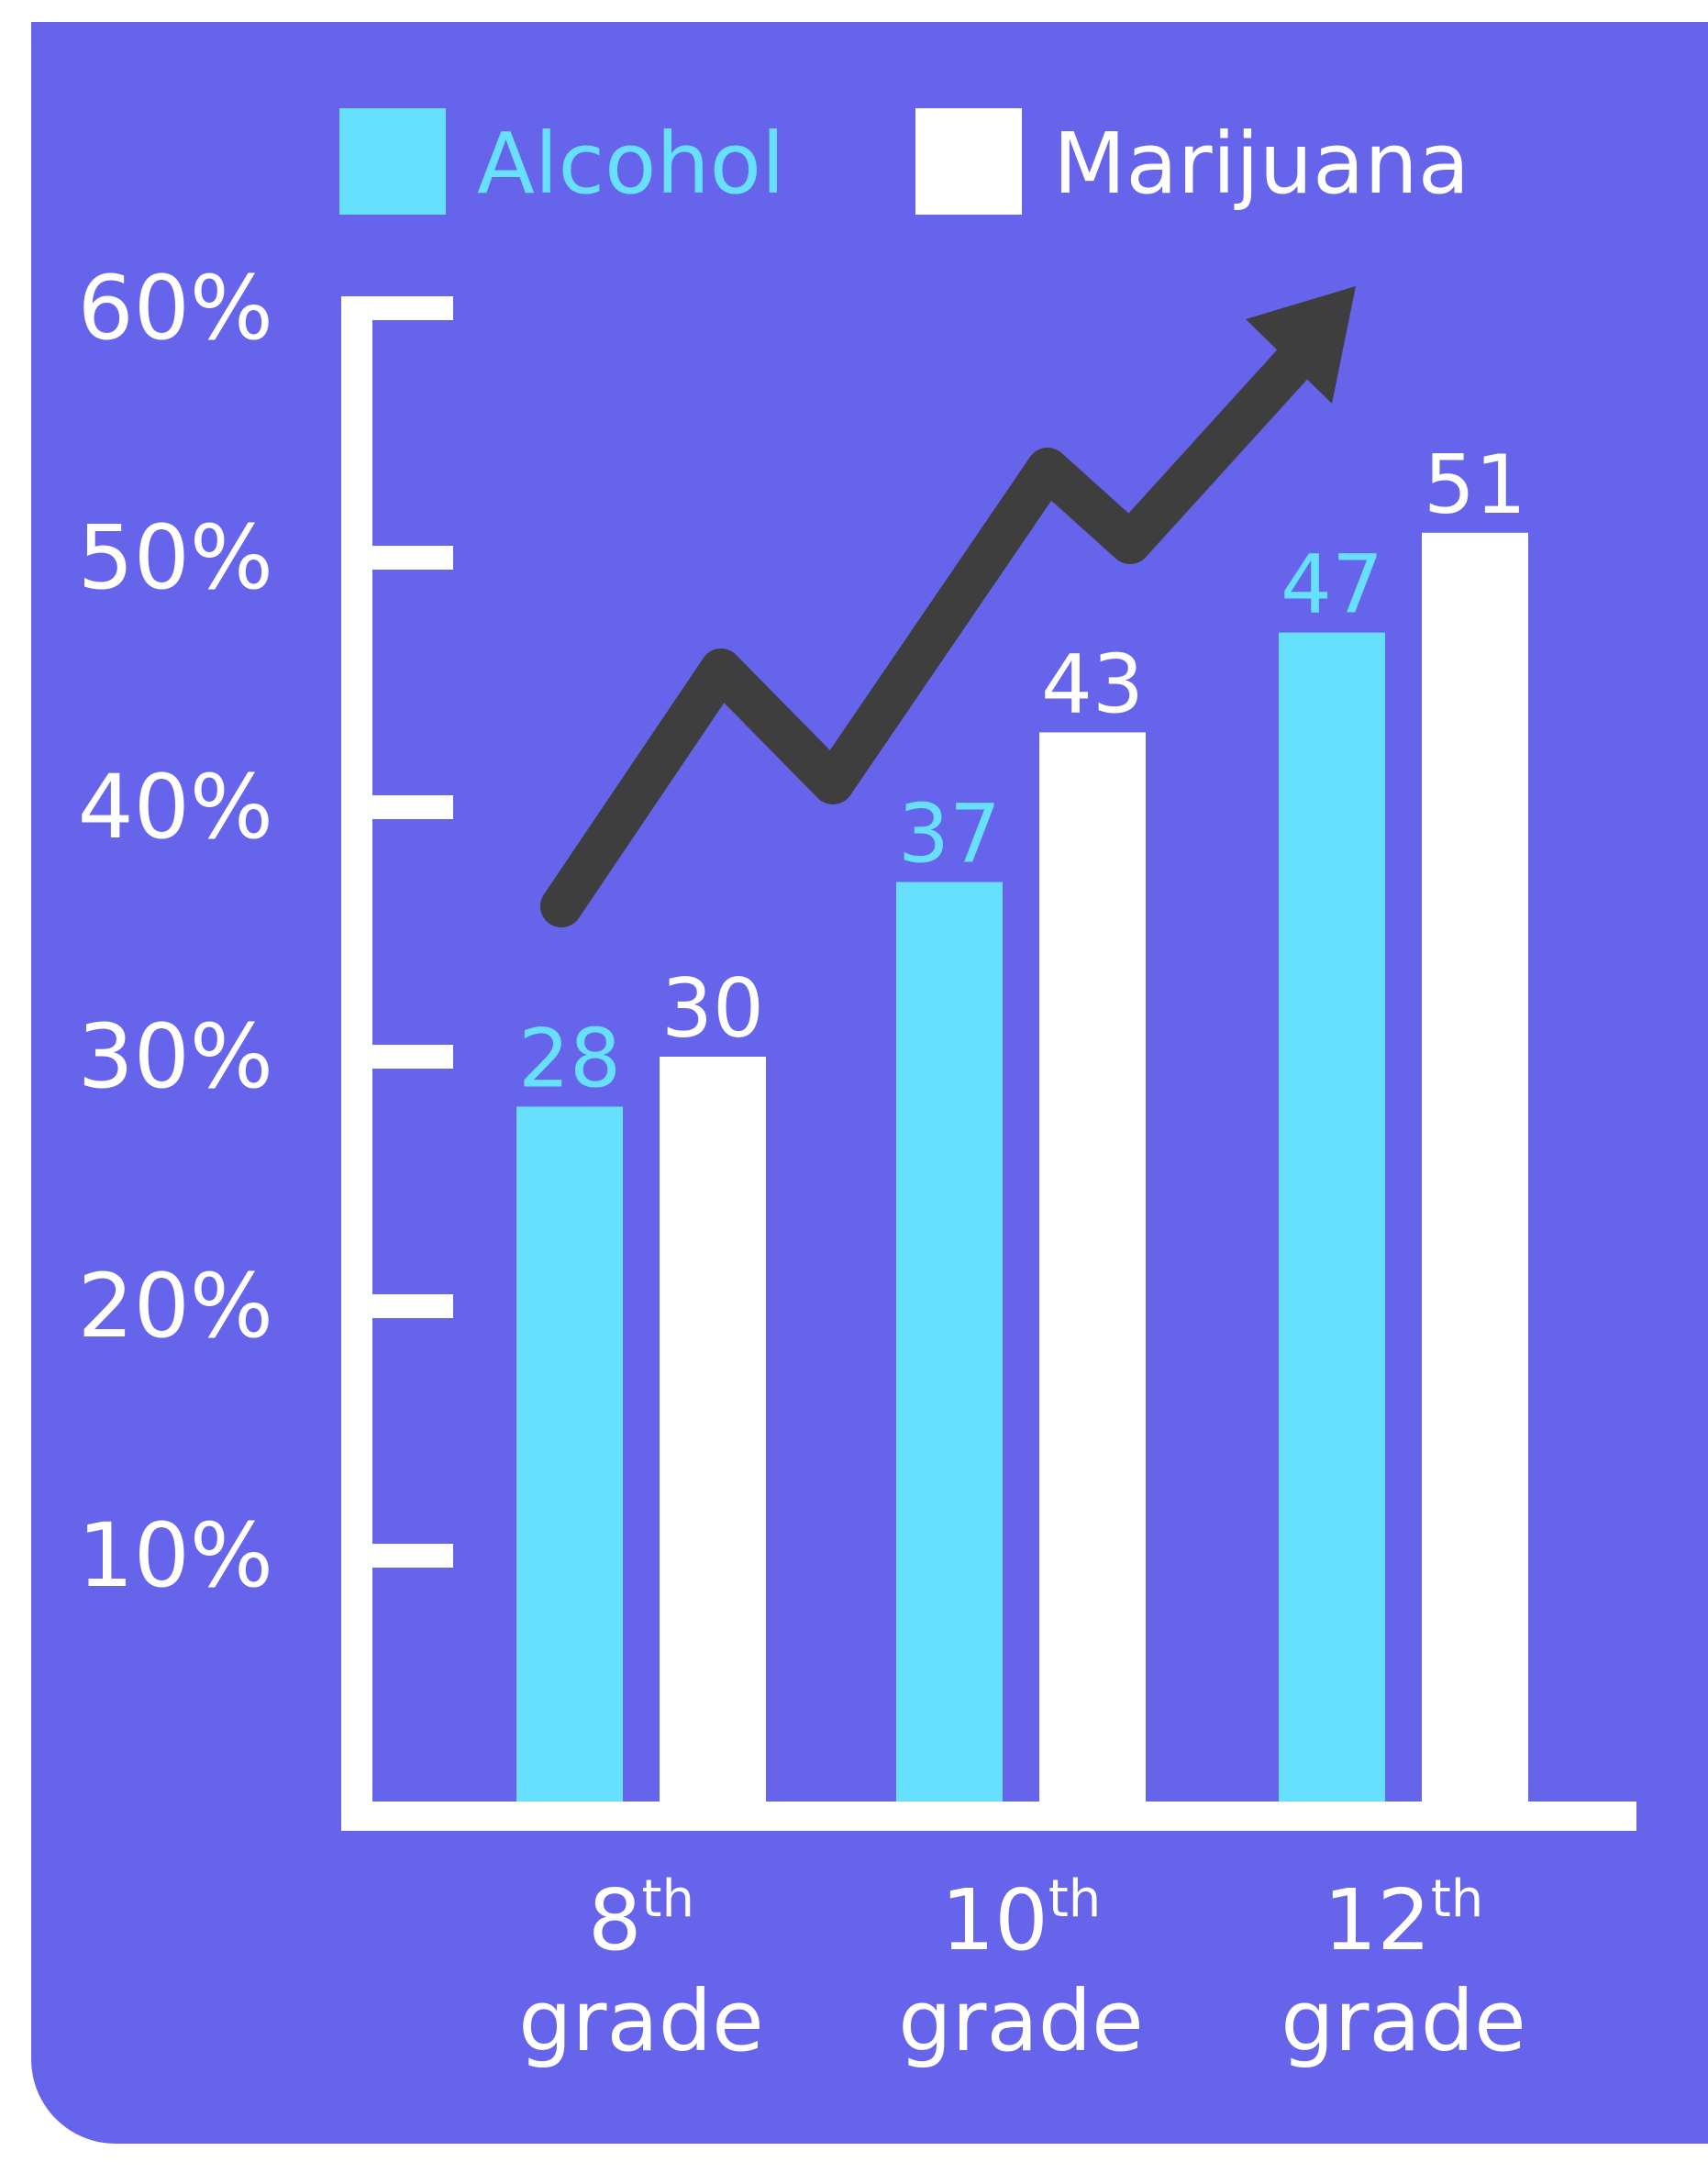 The image size is (1708, 2173). Describe the element at coordinates (712, 1008) in the screenshot. I see `bar-value-label: 30` at that location.